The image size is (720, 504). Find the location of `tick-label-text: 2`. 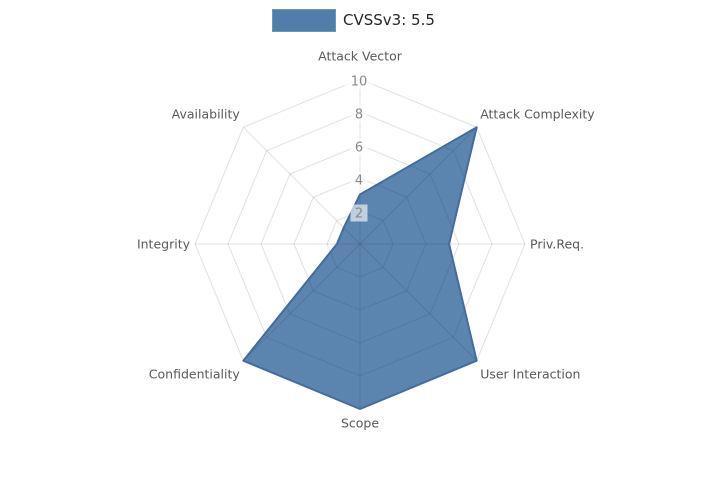

tick-label-text: 2 is located at coordinates (359, 214).